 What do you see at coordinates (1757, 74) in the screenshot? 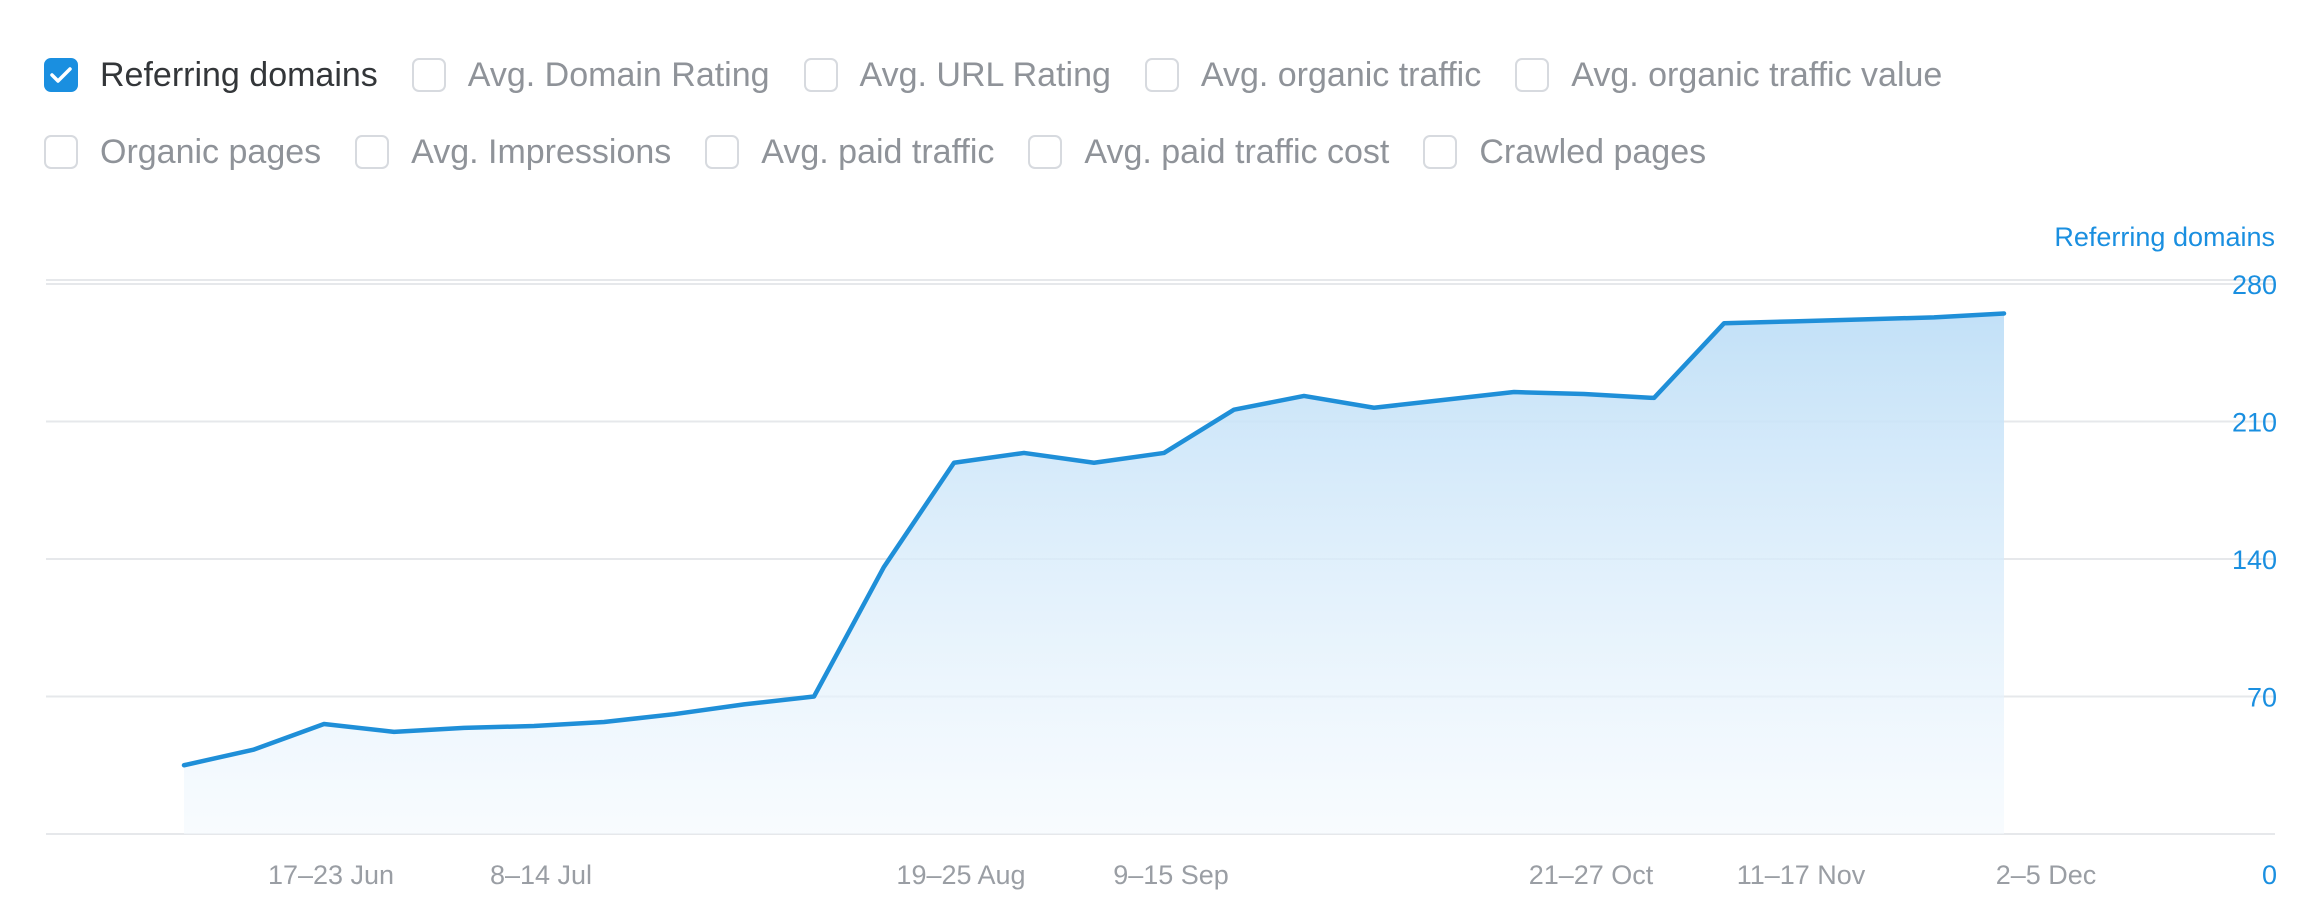
I see `metric-label: Avg. organic traffic value` at bounding box center [1757, 74].